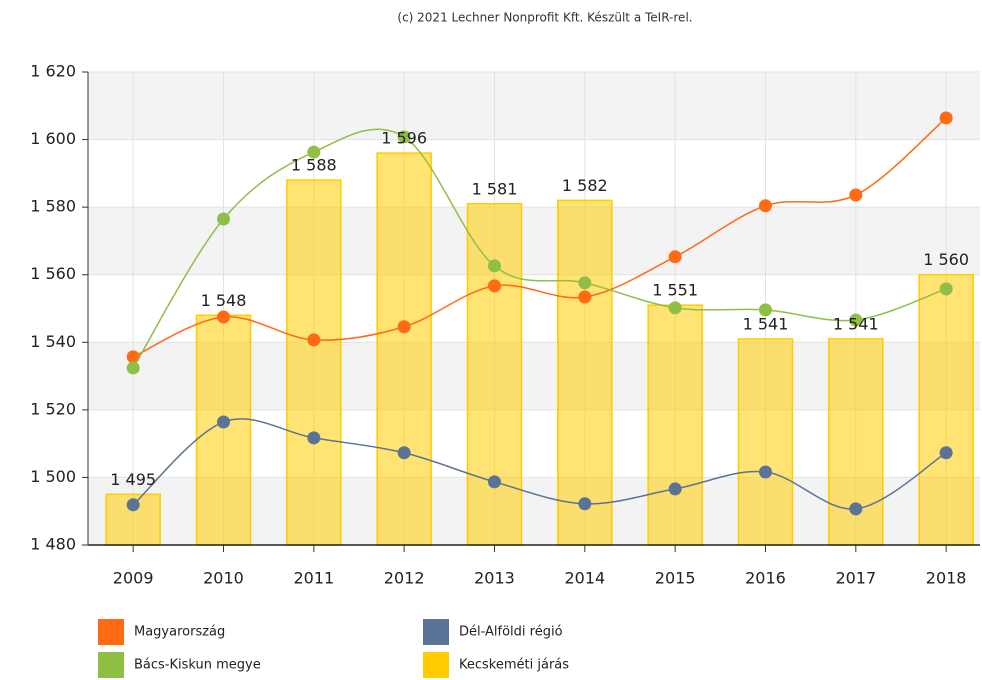  I want to click on data-label: 1 548, so click(224, 300).